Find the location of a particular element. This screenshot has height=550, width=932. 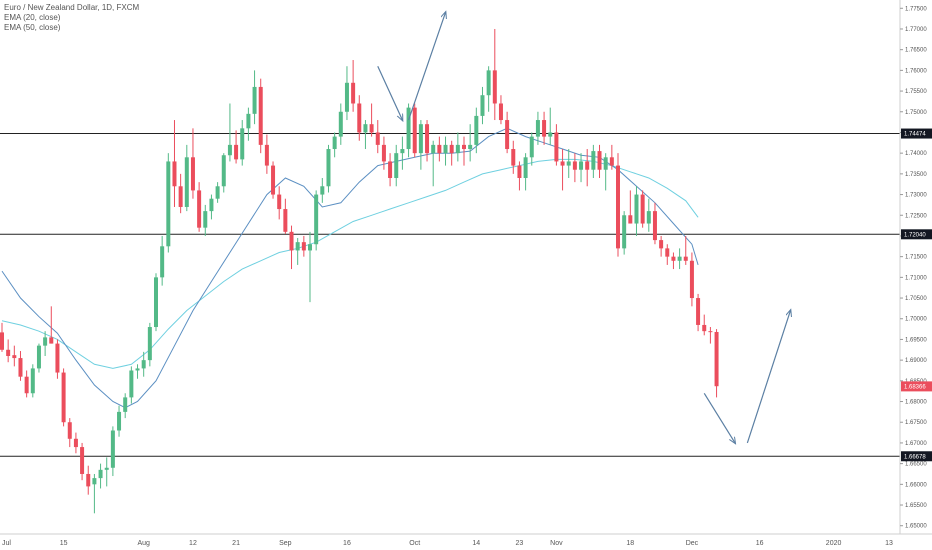

x-tick-label-4: 21 is located at coordinates (236, 543).